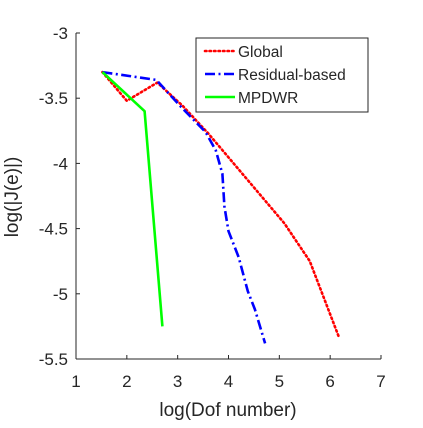  Describe the element at coordinates (12, 197) in the screenshot. I see `y-axis-label: log(|J(e)|)` at that location.